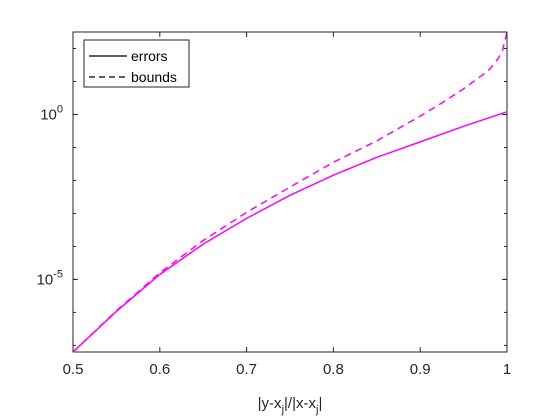 Image resolution: width=560 pixels, height=420 pixels. I want to click on legend: errors bounds, so click(136, 63).